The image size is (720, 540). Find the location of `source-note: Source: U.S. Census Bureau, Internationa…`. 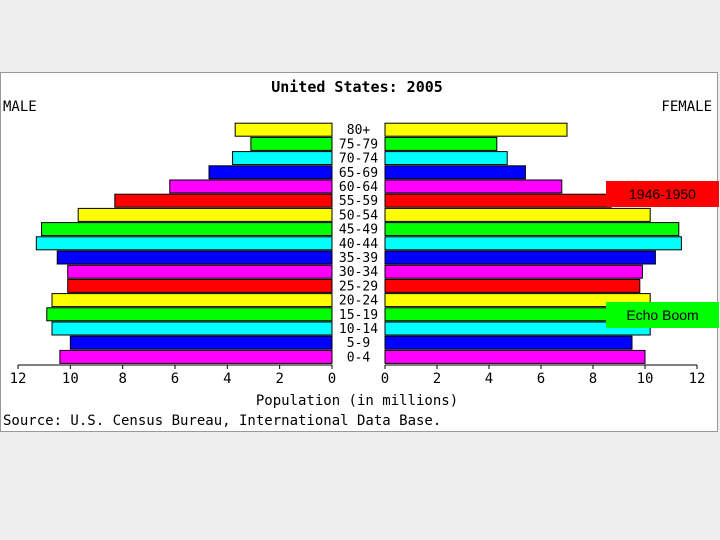

source-note: Source: U.S. Census Bureau, Internationa… is located at coordinates (222, 421).